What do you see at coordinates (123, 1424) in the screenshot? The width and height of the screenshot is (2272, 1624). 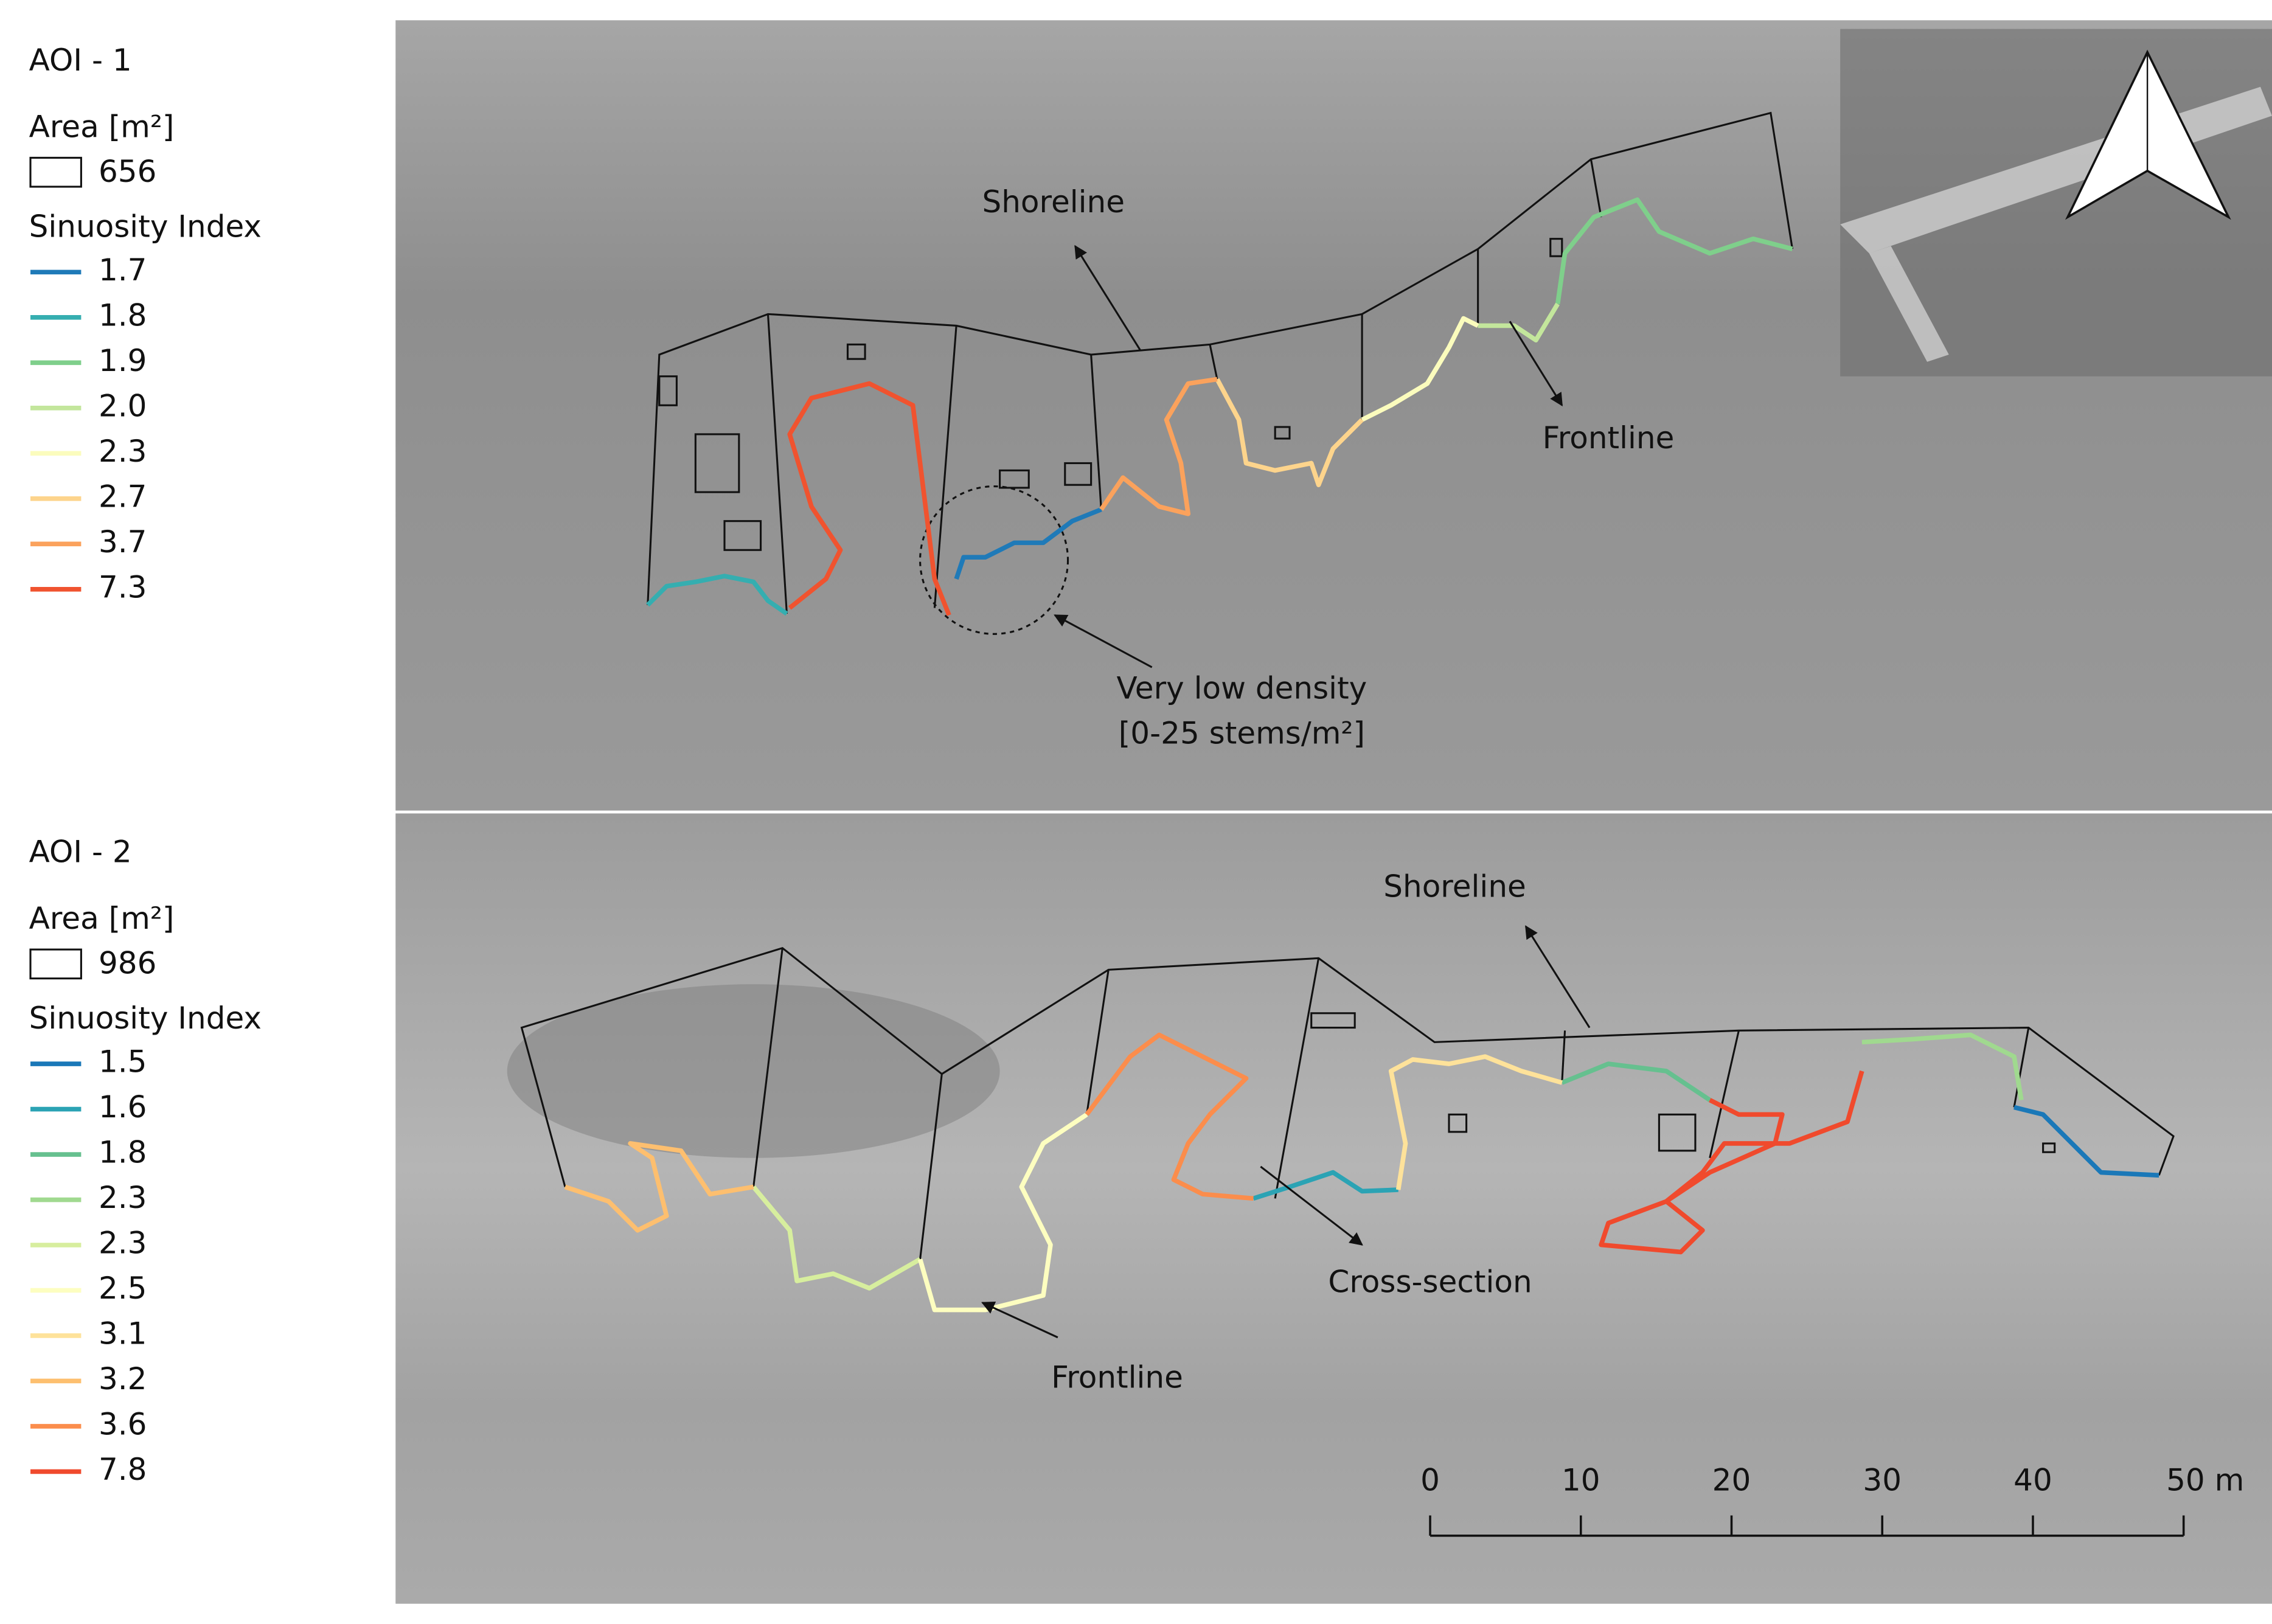 I see `legend-label: 3.6` at bounding box center [123, 1424].